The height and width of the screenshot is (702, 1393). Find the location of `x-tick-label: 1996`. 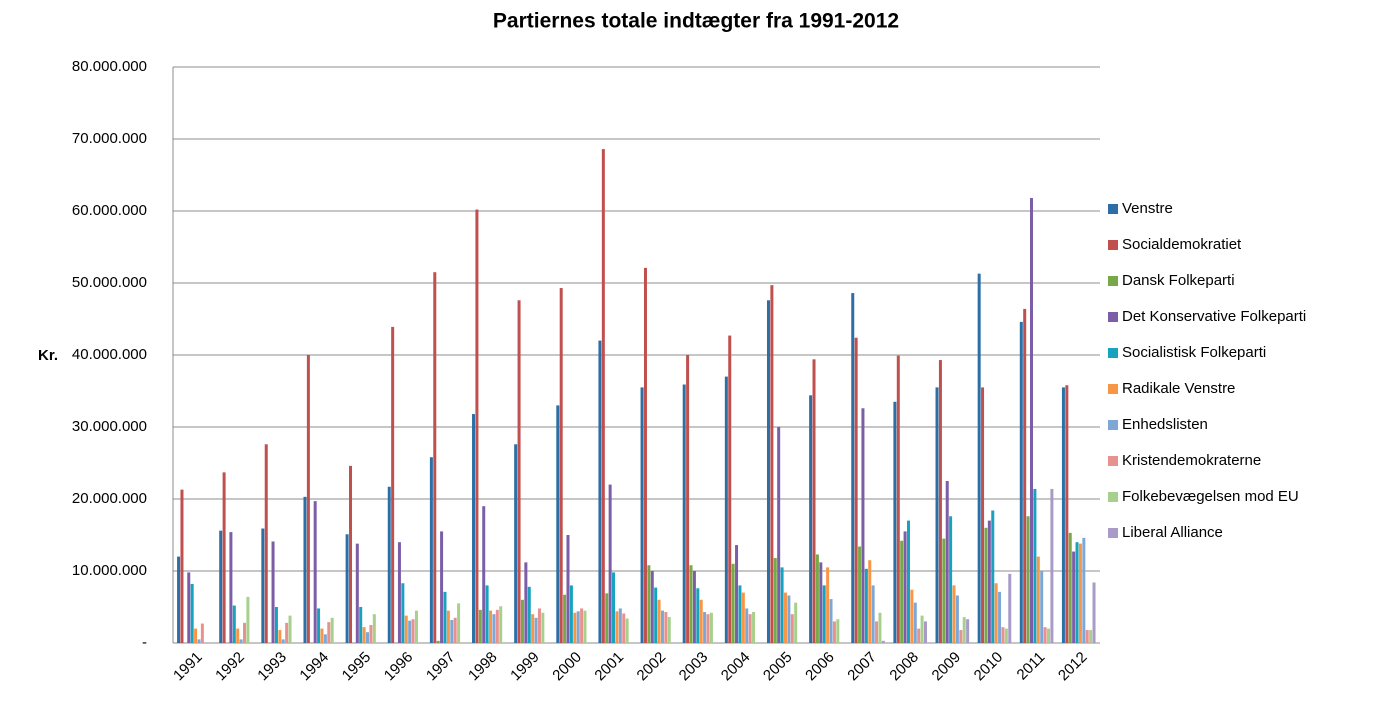

x-tick-label: 1996 is located at coordinates (399, 667).